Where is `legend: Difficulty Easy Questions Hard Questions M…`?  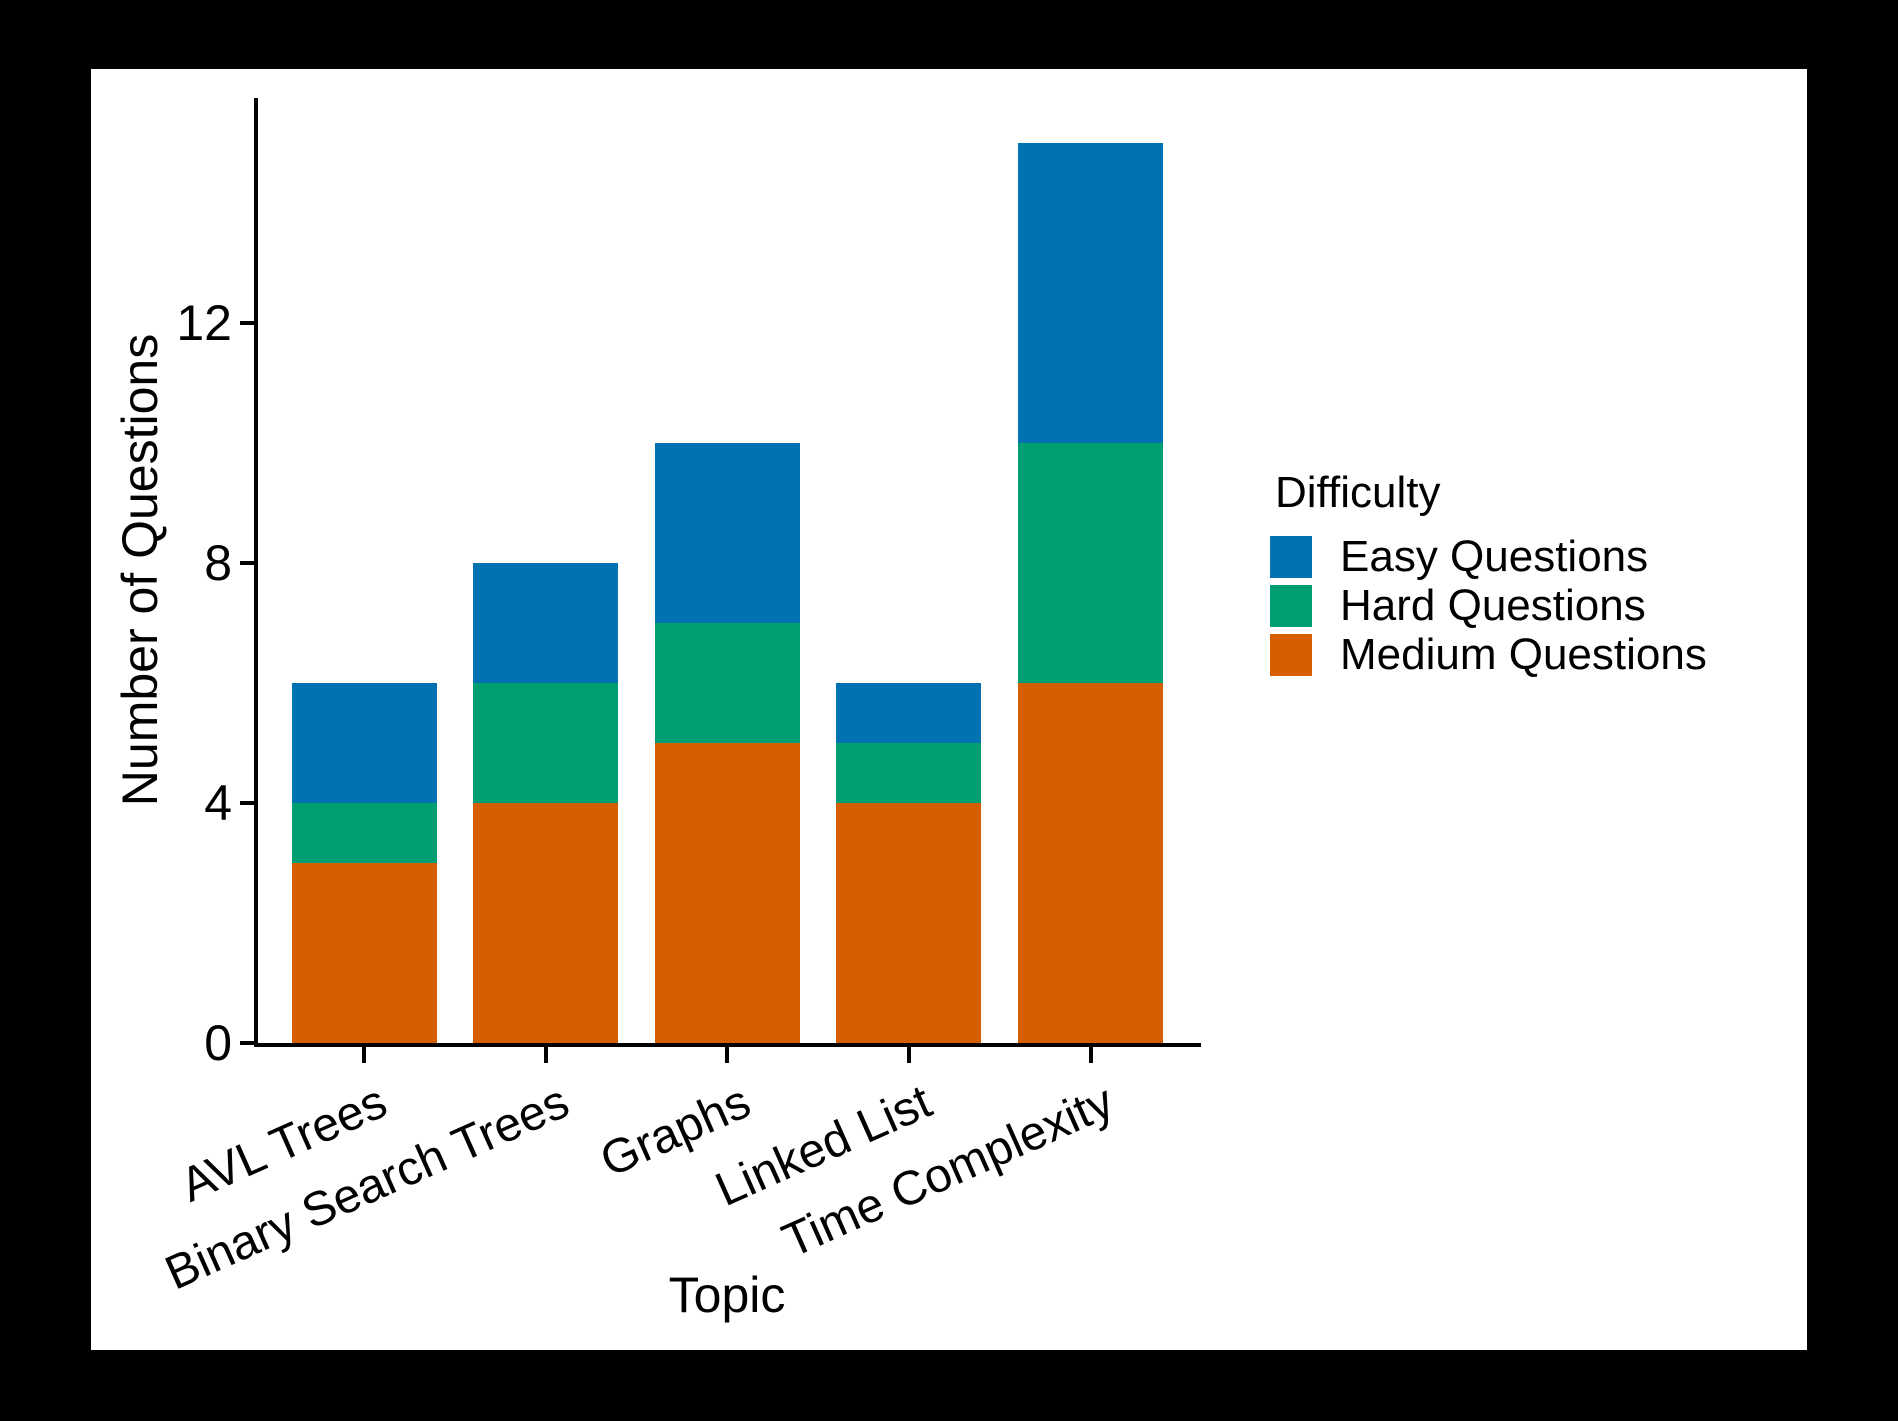
legend: Difficulty Easy Questions Hard Questions M… is located at coordinates (1488, 575).